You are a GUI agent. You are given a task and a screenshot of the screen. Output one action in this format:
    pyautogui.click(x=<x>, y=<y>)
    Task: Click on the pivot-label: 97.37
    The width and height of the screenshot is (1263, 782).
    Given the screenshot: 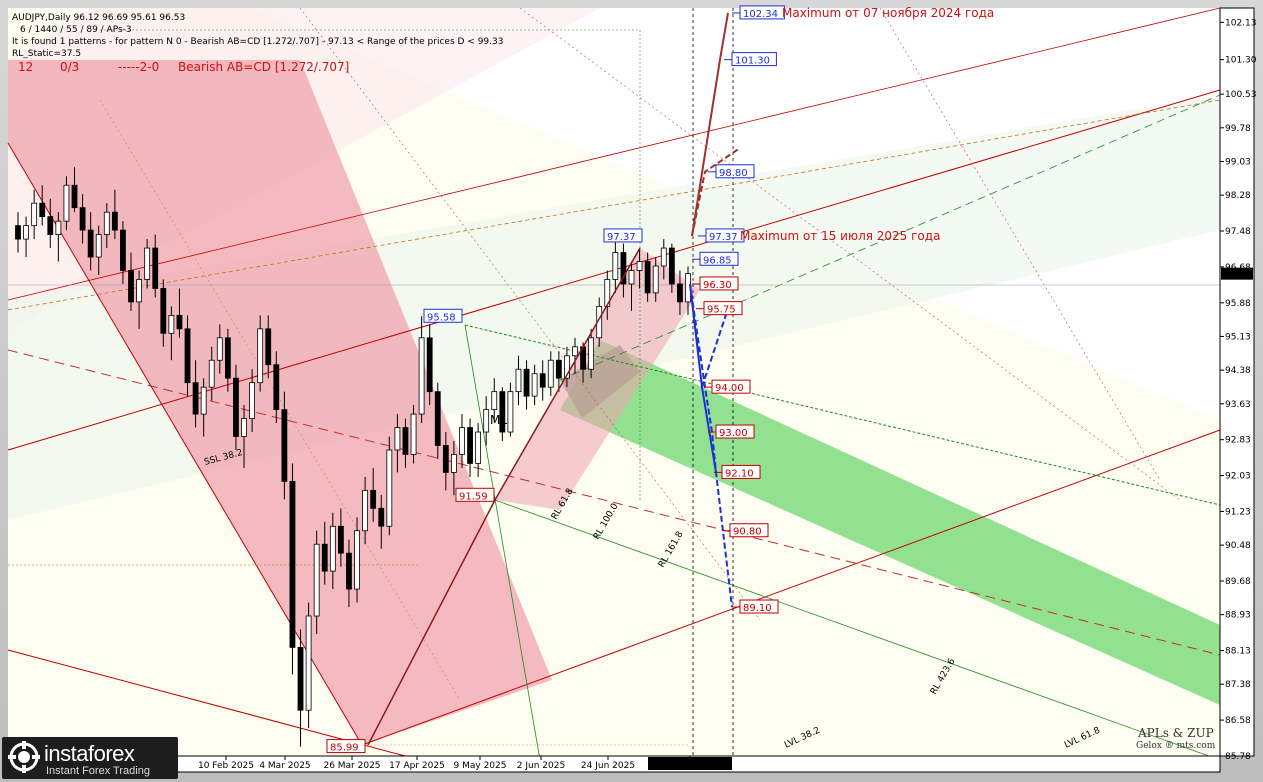 What is the action you would take?
    pyautogui.click(x=621, y=237)
    